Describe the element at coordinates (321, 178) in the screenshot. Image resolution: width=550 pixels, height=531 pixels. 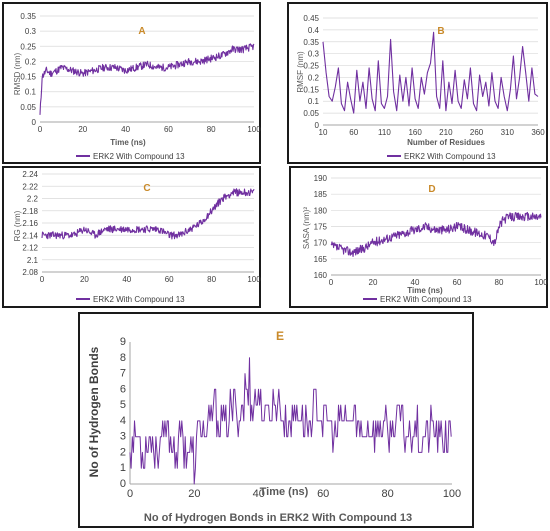
I see `y-tick-label: 190` at that location.